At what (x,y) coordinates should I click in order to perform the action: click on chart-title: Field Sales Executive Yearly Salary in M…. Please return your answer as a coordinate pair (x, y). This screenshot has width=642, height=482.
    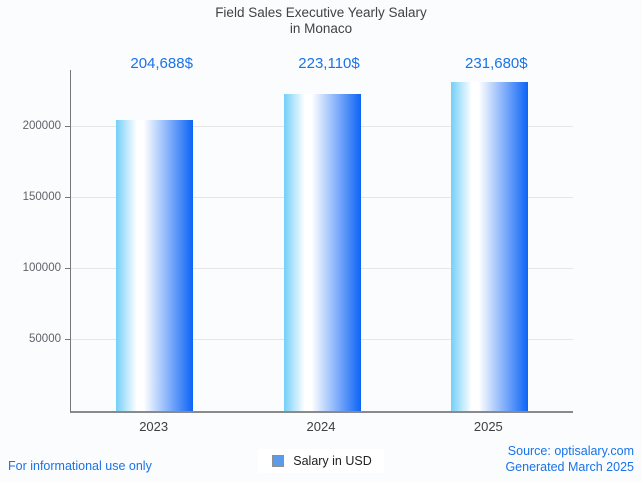
    Looking at the image, I should click on (321, 21).